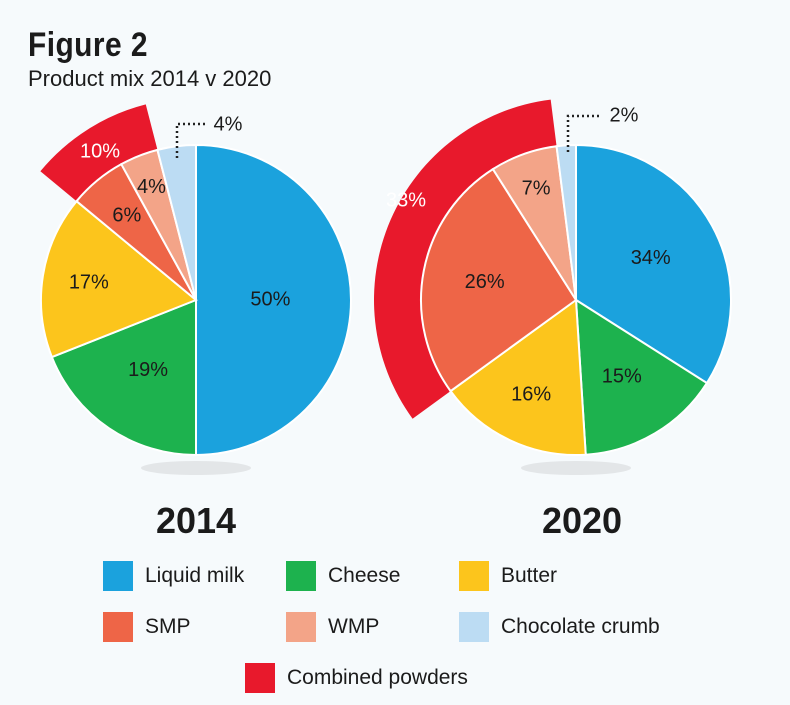 The width and height of the screenshot is (790, 705). What do you see at coordinates (228, 124) in the screenshot?
I see `data-label-chocolate-crumb: 4%` at bounding box center [228, 124].